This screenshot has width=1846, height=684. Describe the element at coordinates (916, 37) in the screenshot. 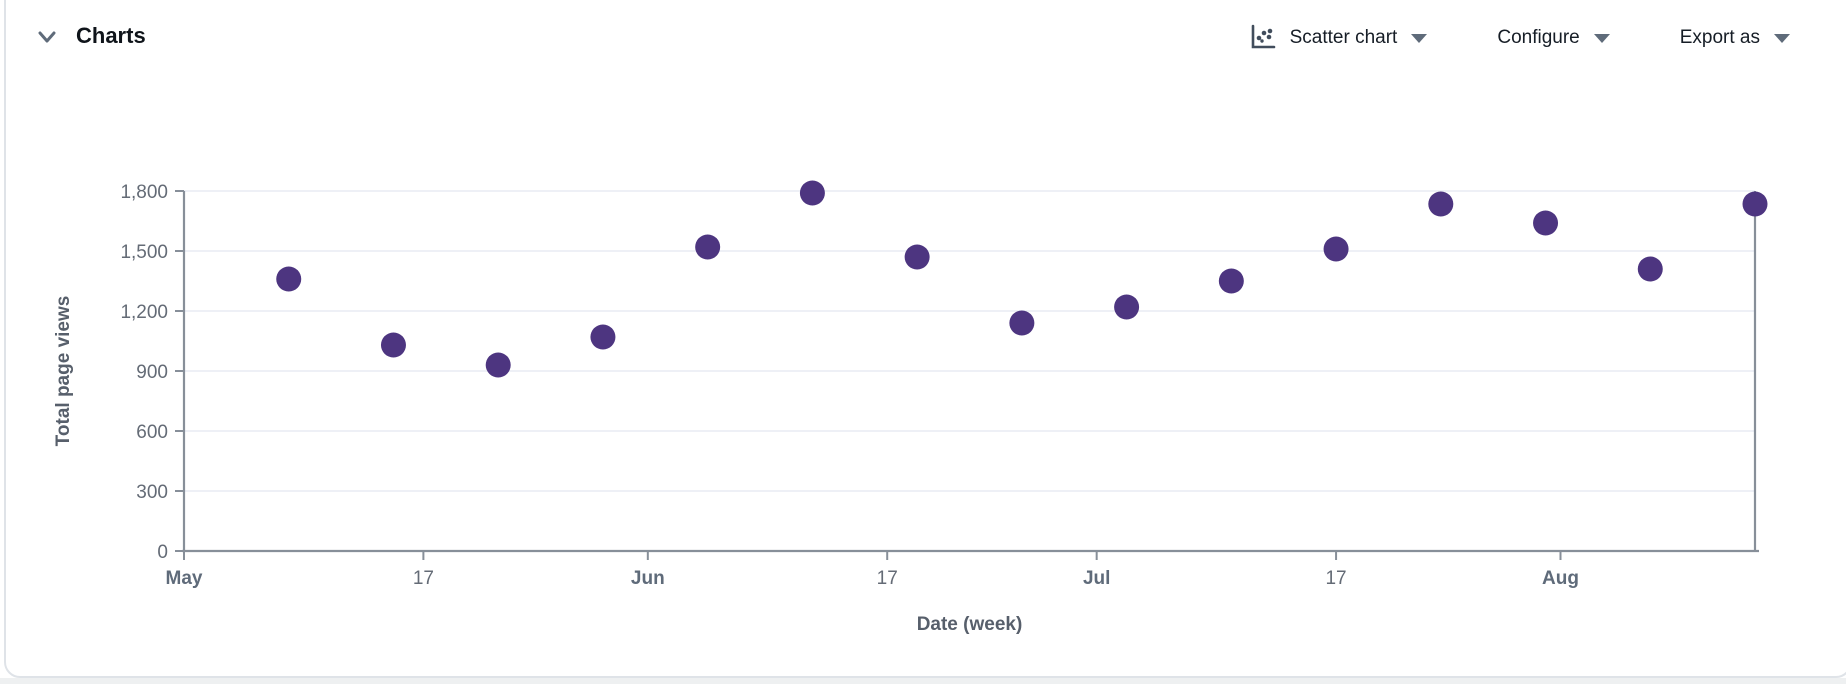

I see `panel-header: Charts Scatter chart Configure` at that location.